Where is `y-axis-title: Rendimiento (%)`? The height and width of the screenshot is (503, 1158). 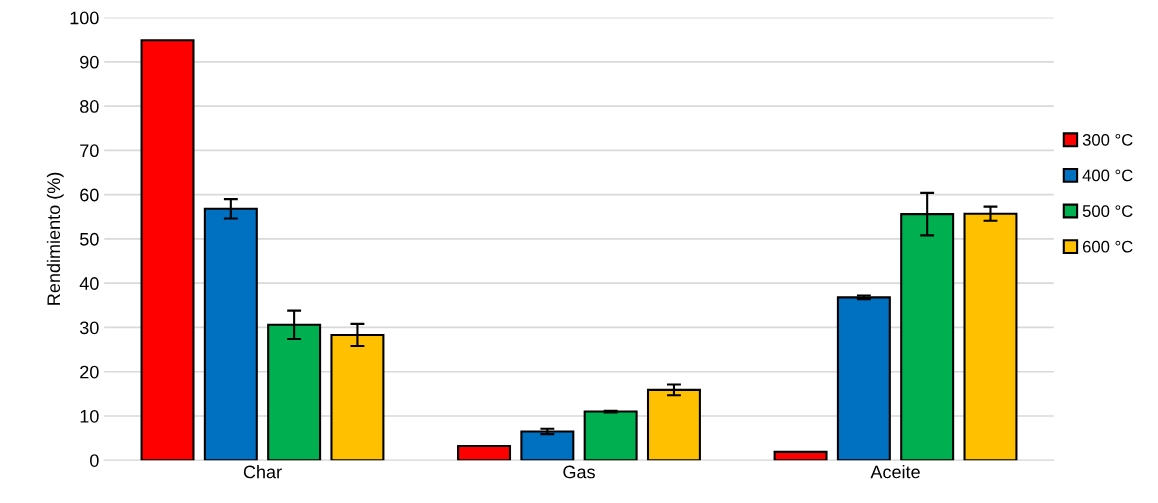
y-axis-title: Rendimiento (%) is located at coordinates (55, 238).